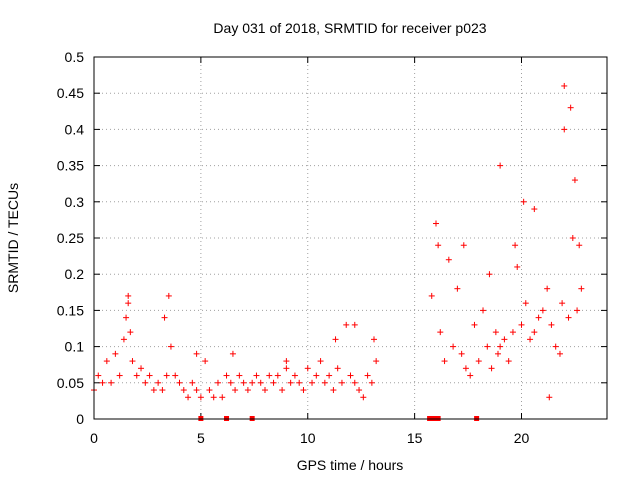  What do you see at coordinates (75, 57) in the screenshot?
I see `y-tick-label: 0.5` at bounding box center [75, 57].